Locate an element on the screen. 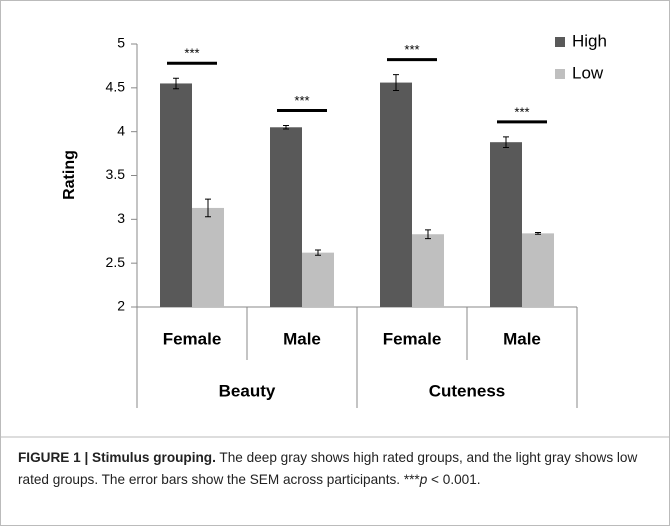 The image size is (671, 527). y-tick-label: 4 is located at coordinates (121, 130).